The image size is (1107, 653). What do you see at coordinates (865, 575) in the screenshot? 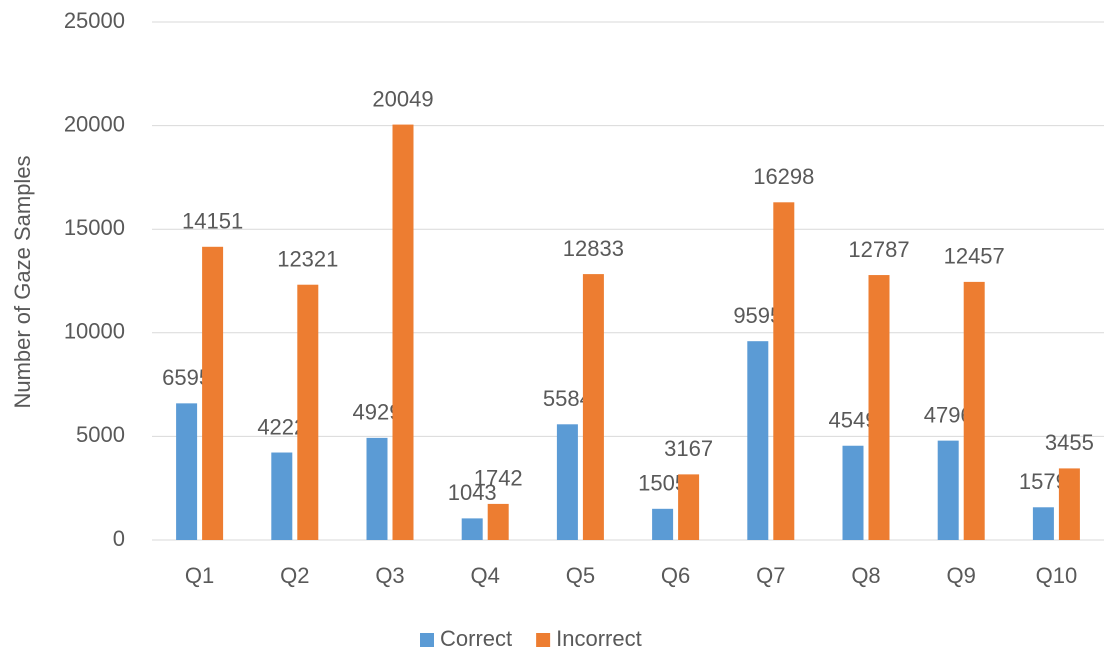
I see `x-tick-label: Q8` at bounding box center [865, 575].